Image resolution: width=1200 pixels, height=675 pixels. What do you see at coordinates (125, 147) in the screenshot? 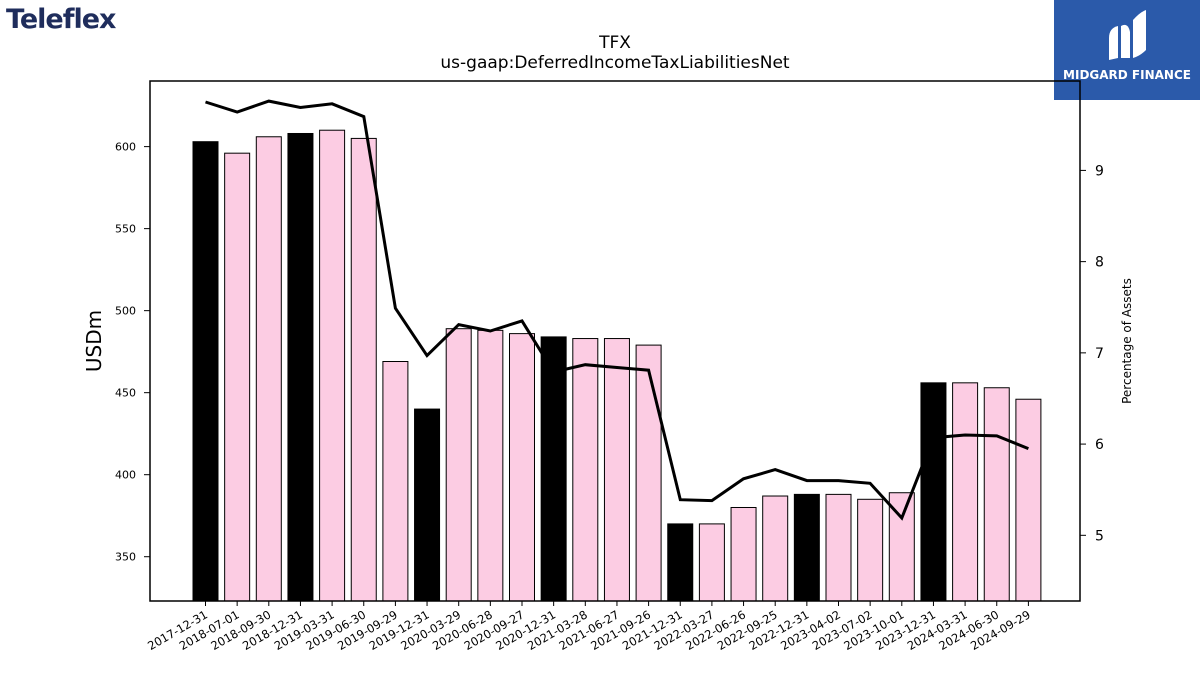
I see `y-tick-label: 600` at bounding box center [125, 147].